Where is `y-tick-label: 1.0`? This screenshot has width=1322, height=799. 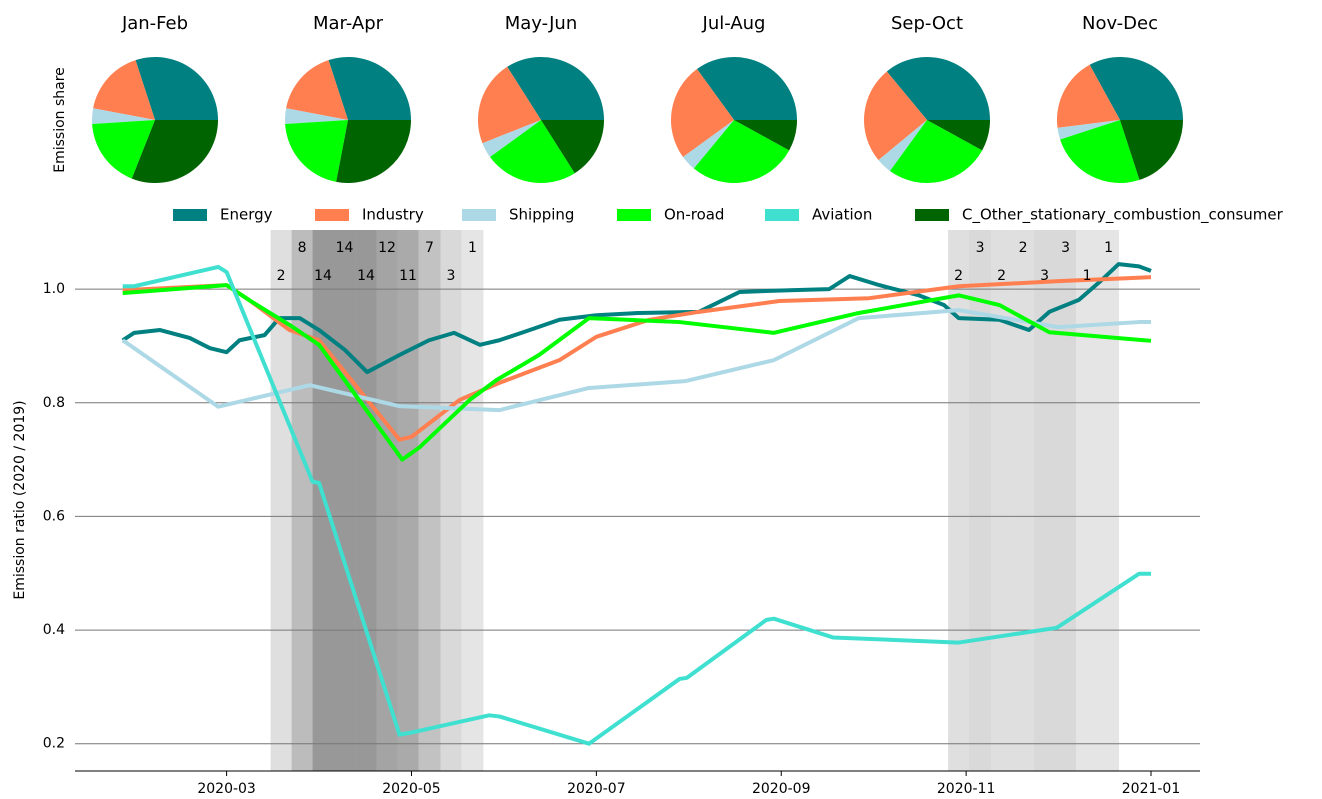 y-tick-label: 1.0 is located at coordinates (54, 289).